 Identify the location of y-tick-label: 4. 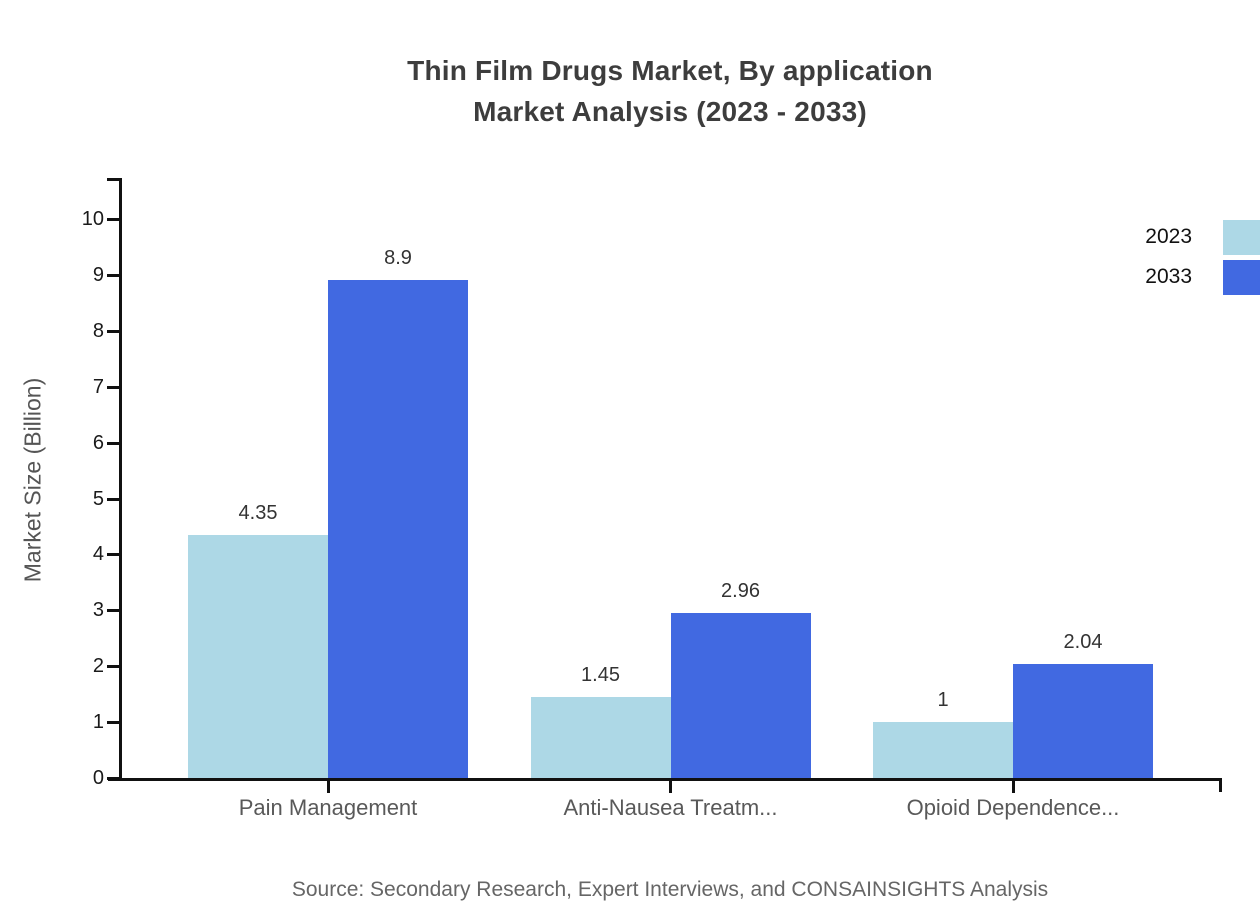
(98, 554).